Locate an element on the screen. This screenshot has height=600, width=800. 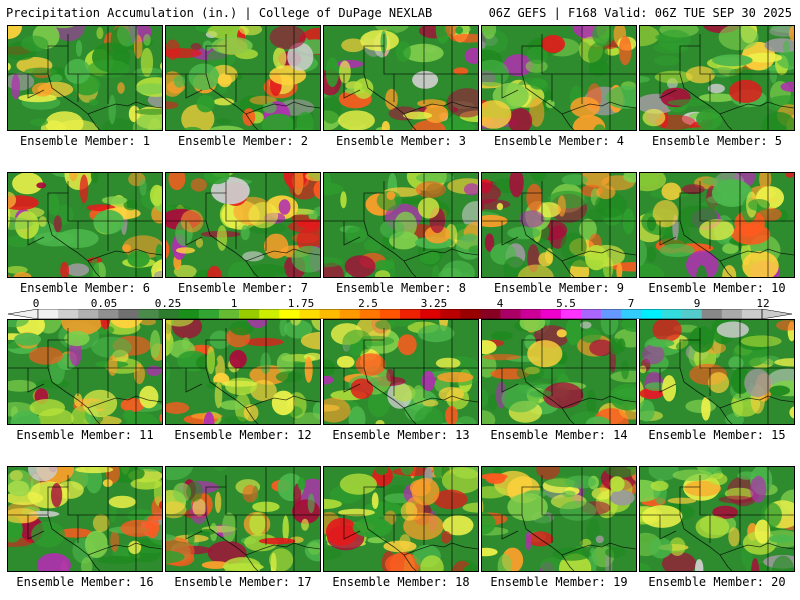
ensemble-member-label: Ensemble Member: 14 is located at coordinates (559, 435).